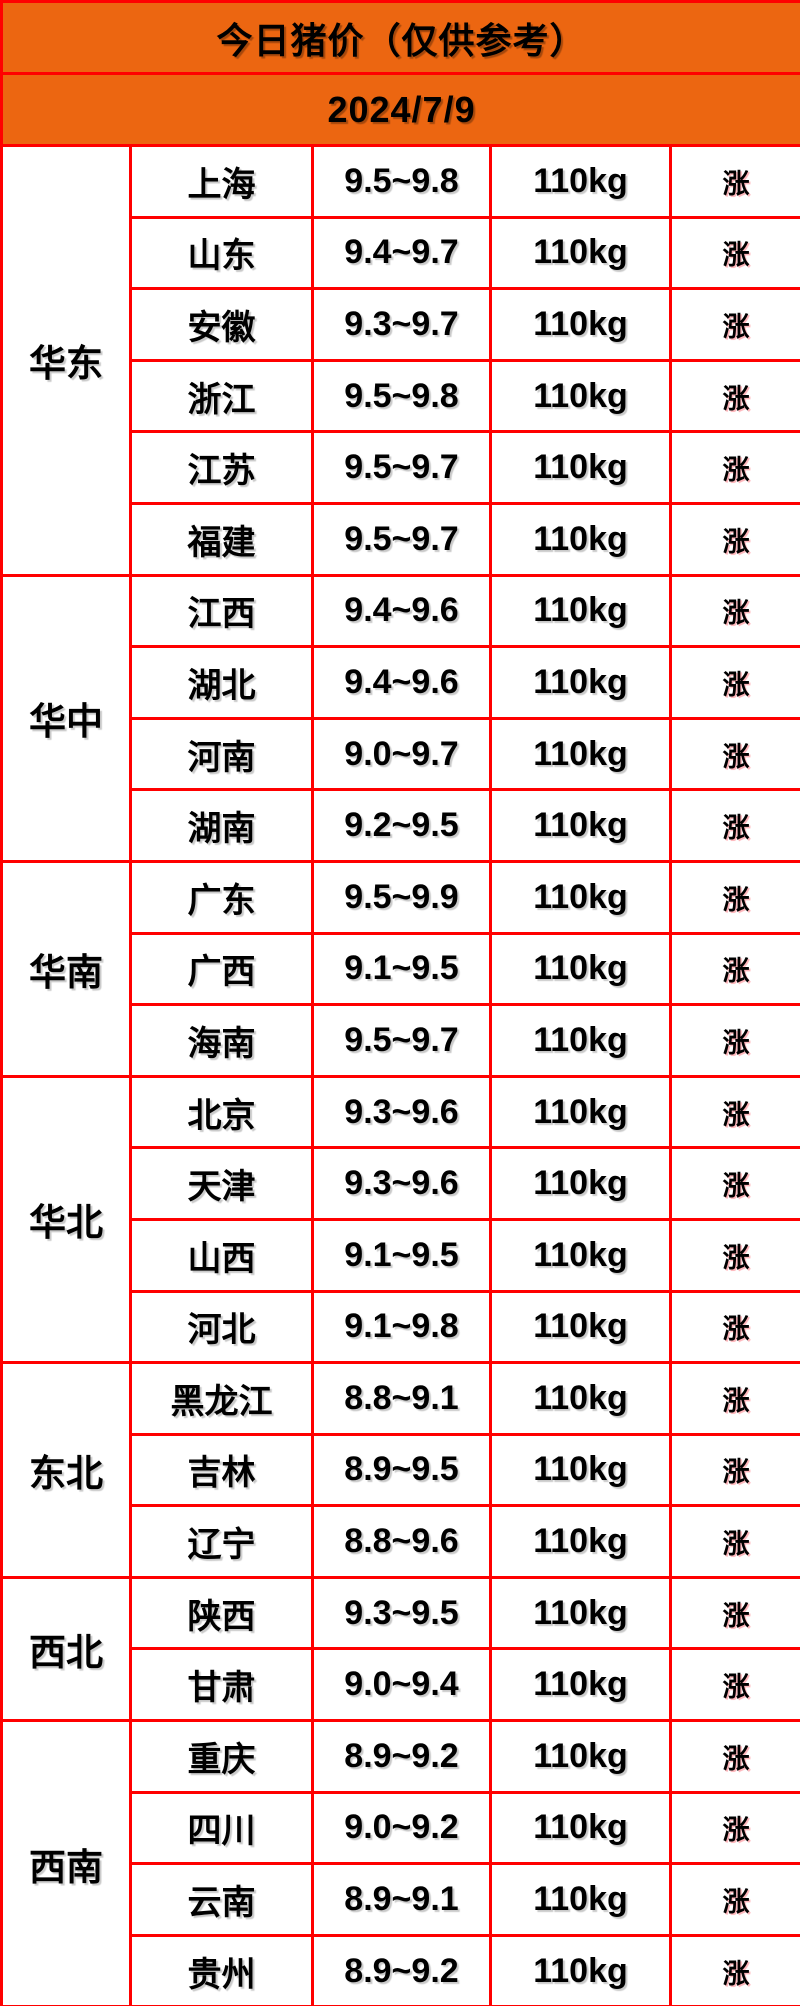  I want to click on price-cell: 9.5~9.9, so click(401, 897).